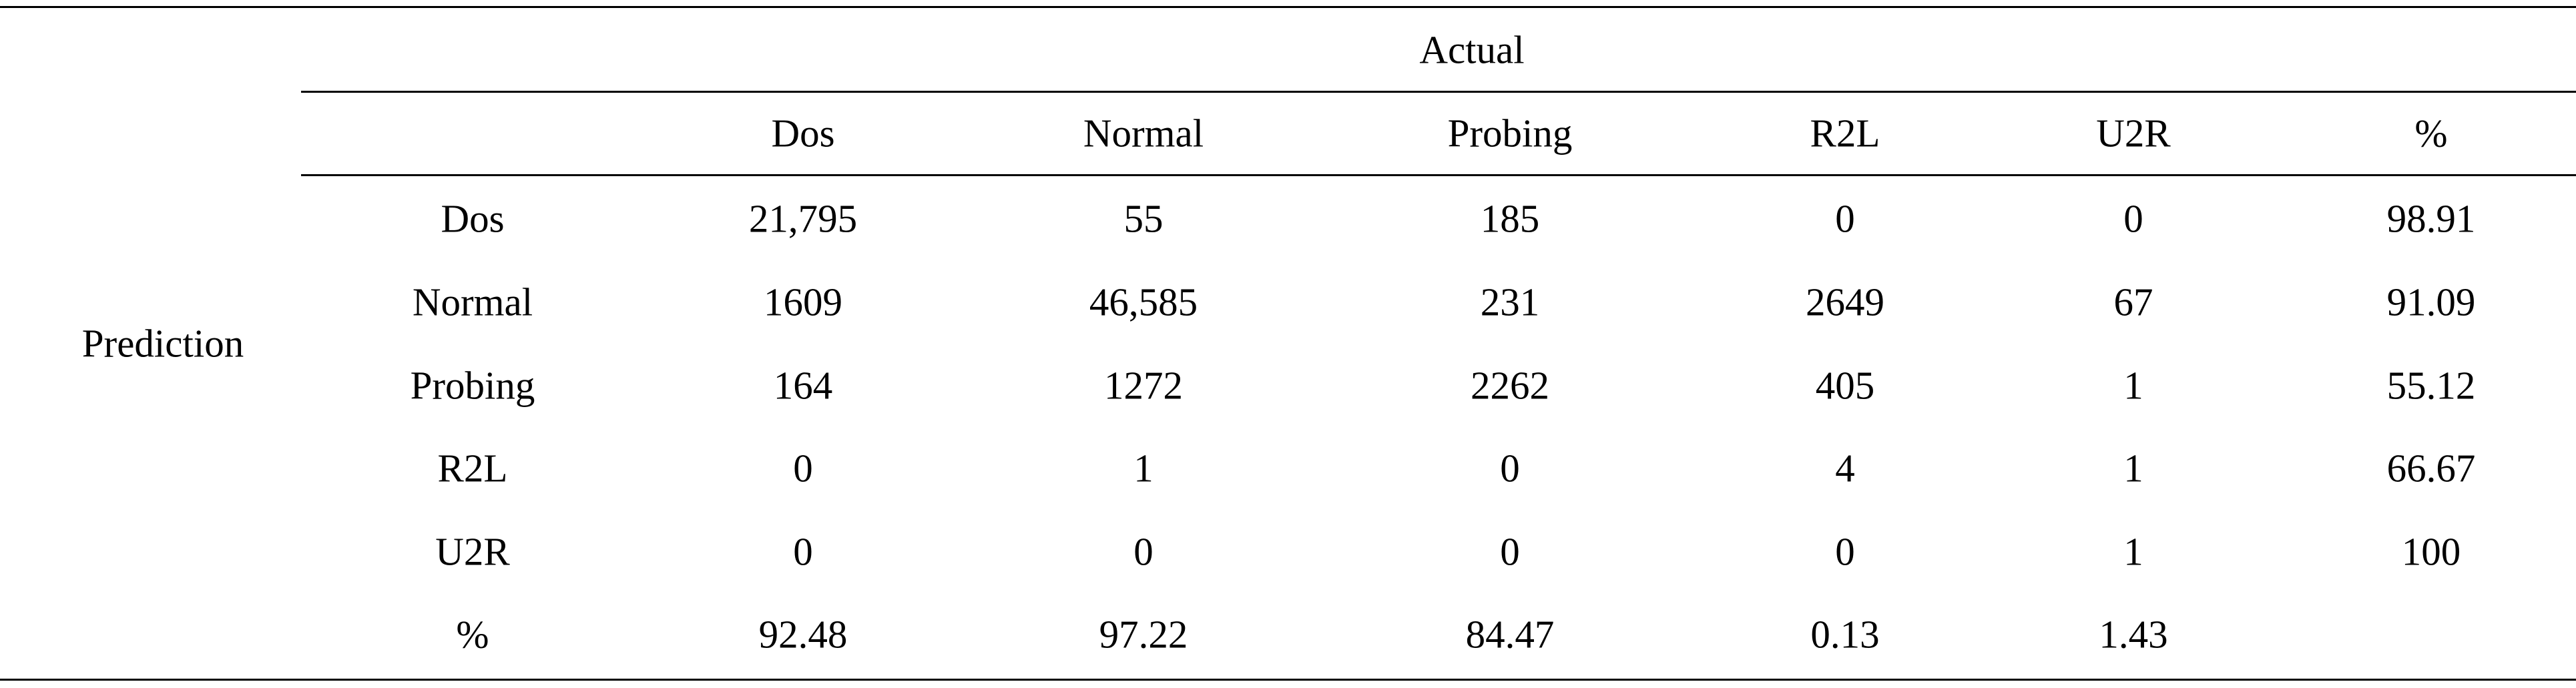 The width and height of the screenshot is (2576, 688). What do you see at coordinates (1143, 635) in the screenshot?
I see `table-cell: 97.22` at bounding box center [1143, 635].